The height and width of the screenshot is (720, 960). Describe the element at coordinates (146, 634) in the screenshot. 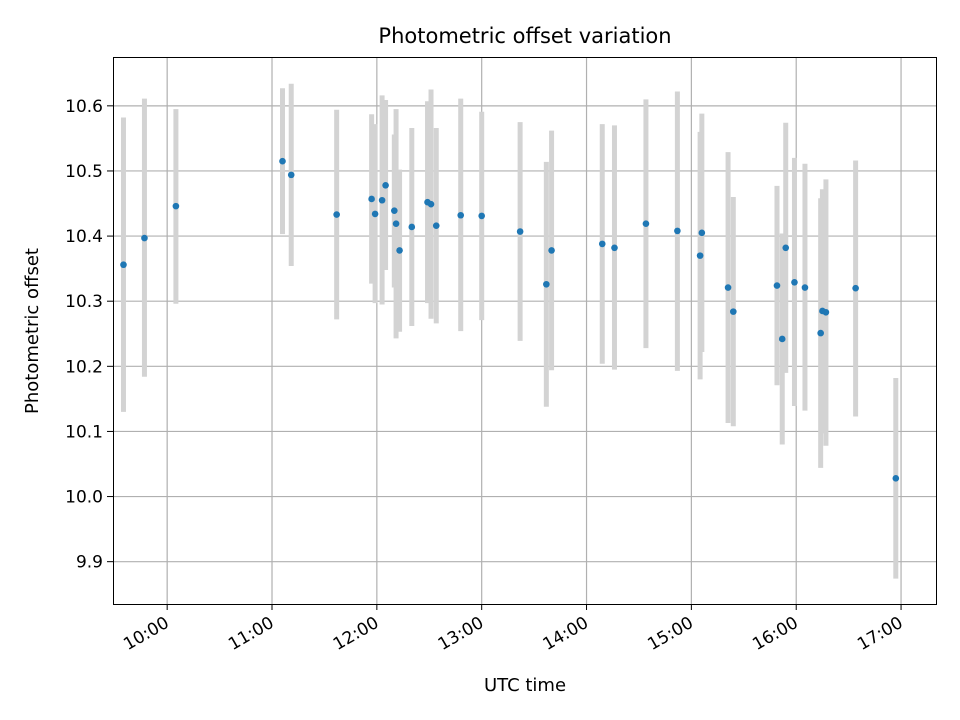

I see `x-tick-label: 10:00` at that location.